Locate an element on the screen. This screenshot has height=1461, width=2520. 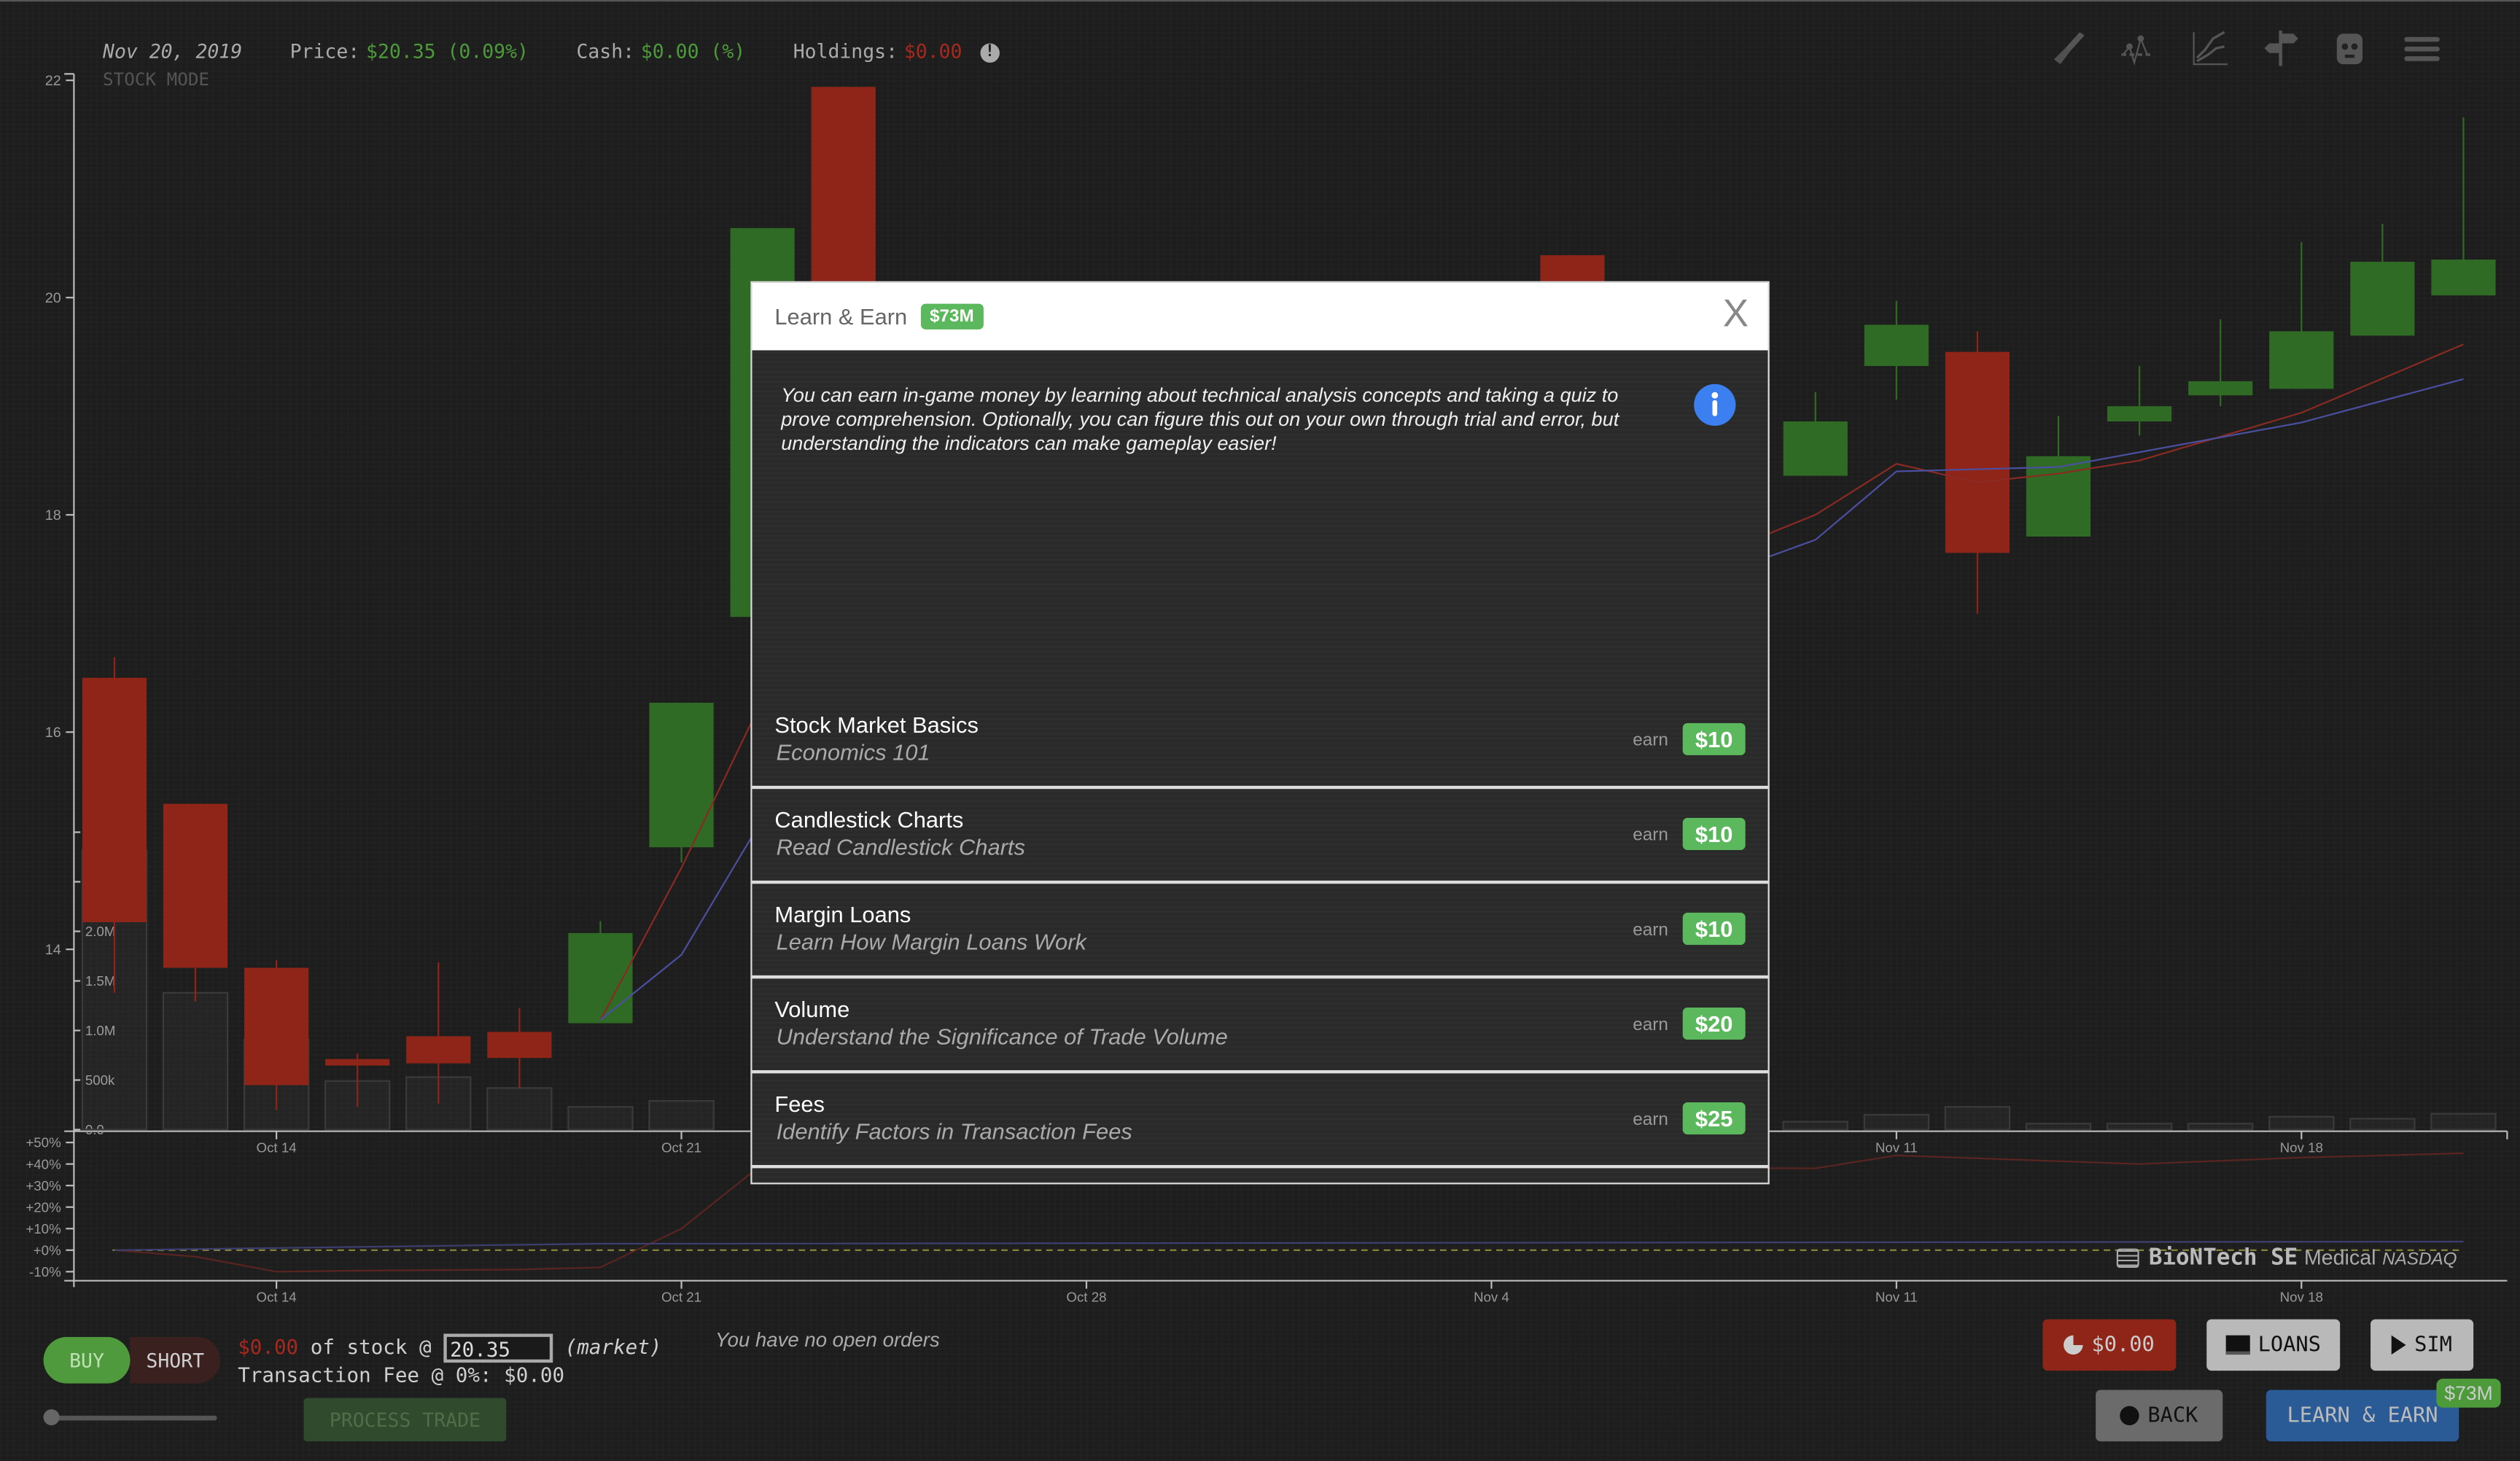
menu-icon is located at coordinates (2422, 48).